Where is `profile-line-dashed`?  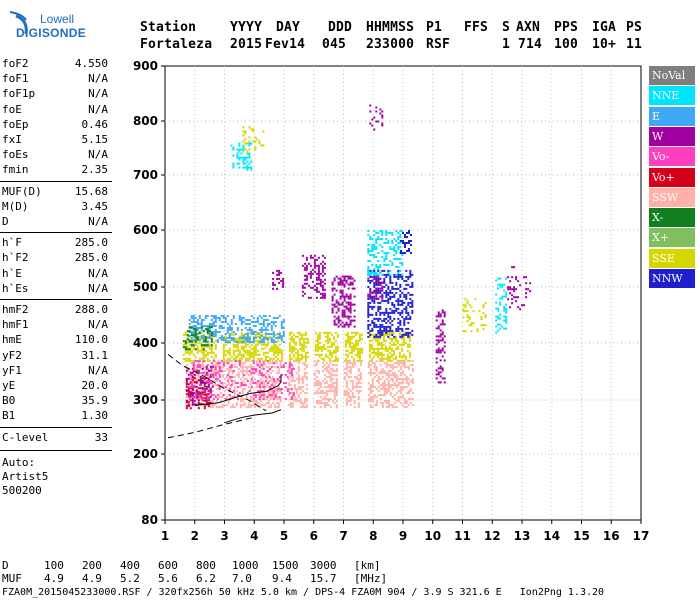
profile-line-dashed is located at coordinates (217, 383).